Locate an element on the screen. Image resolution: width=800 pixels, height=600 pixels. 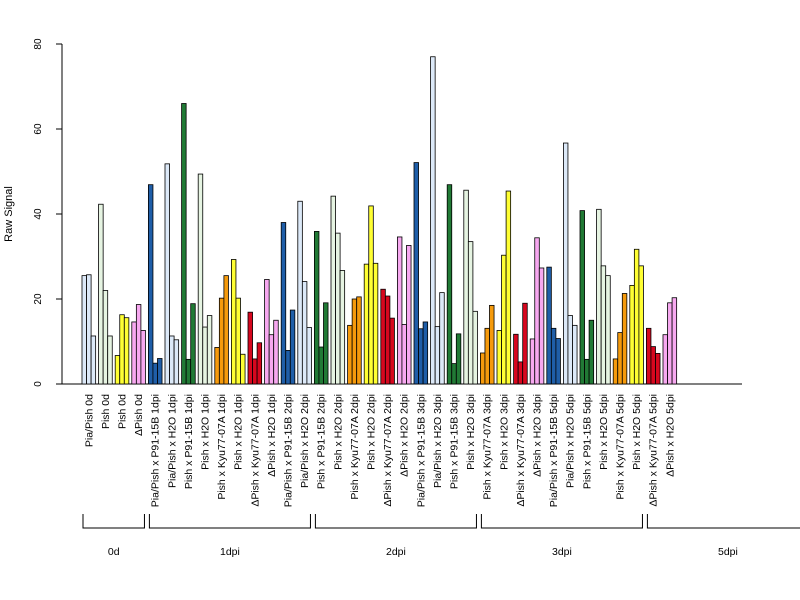
x-tick-label: ΔPish x Kyu77-07A 3dpi is located at coordinates (521, 450).